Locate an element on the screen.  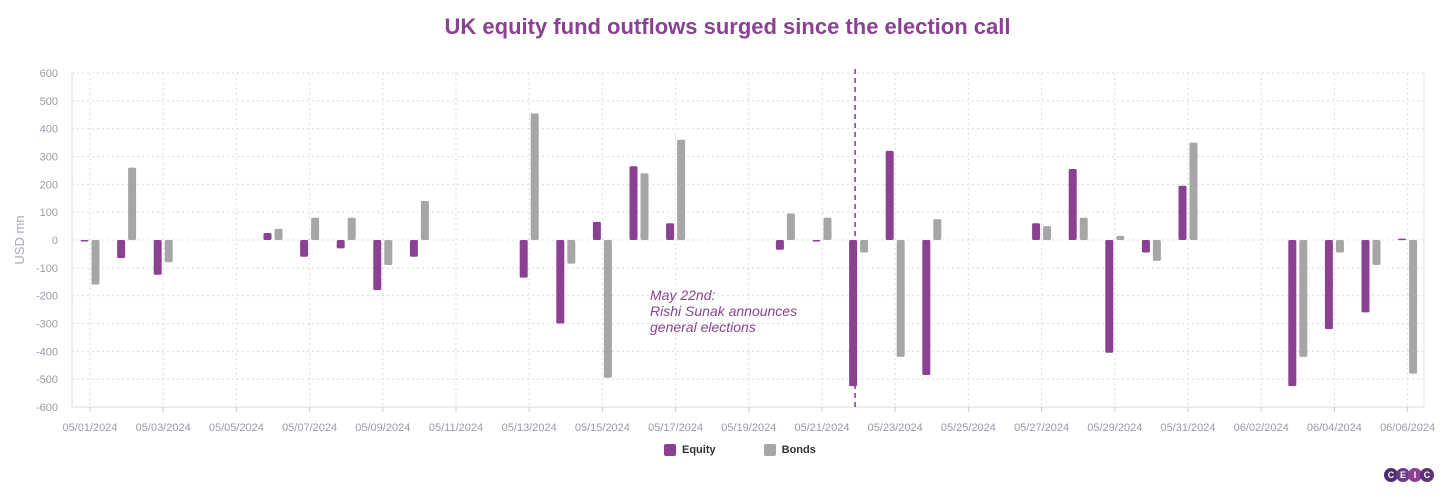
y-tick-label: 200 is located at coordinates (49, 185).